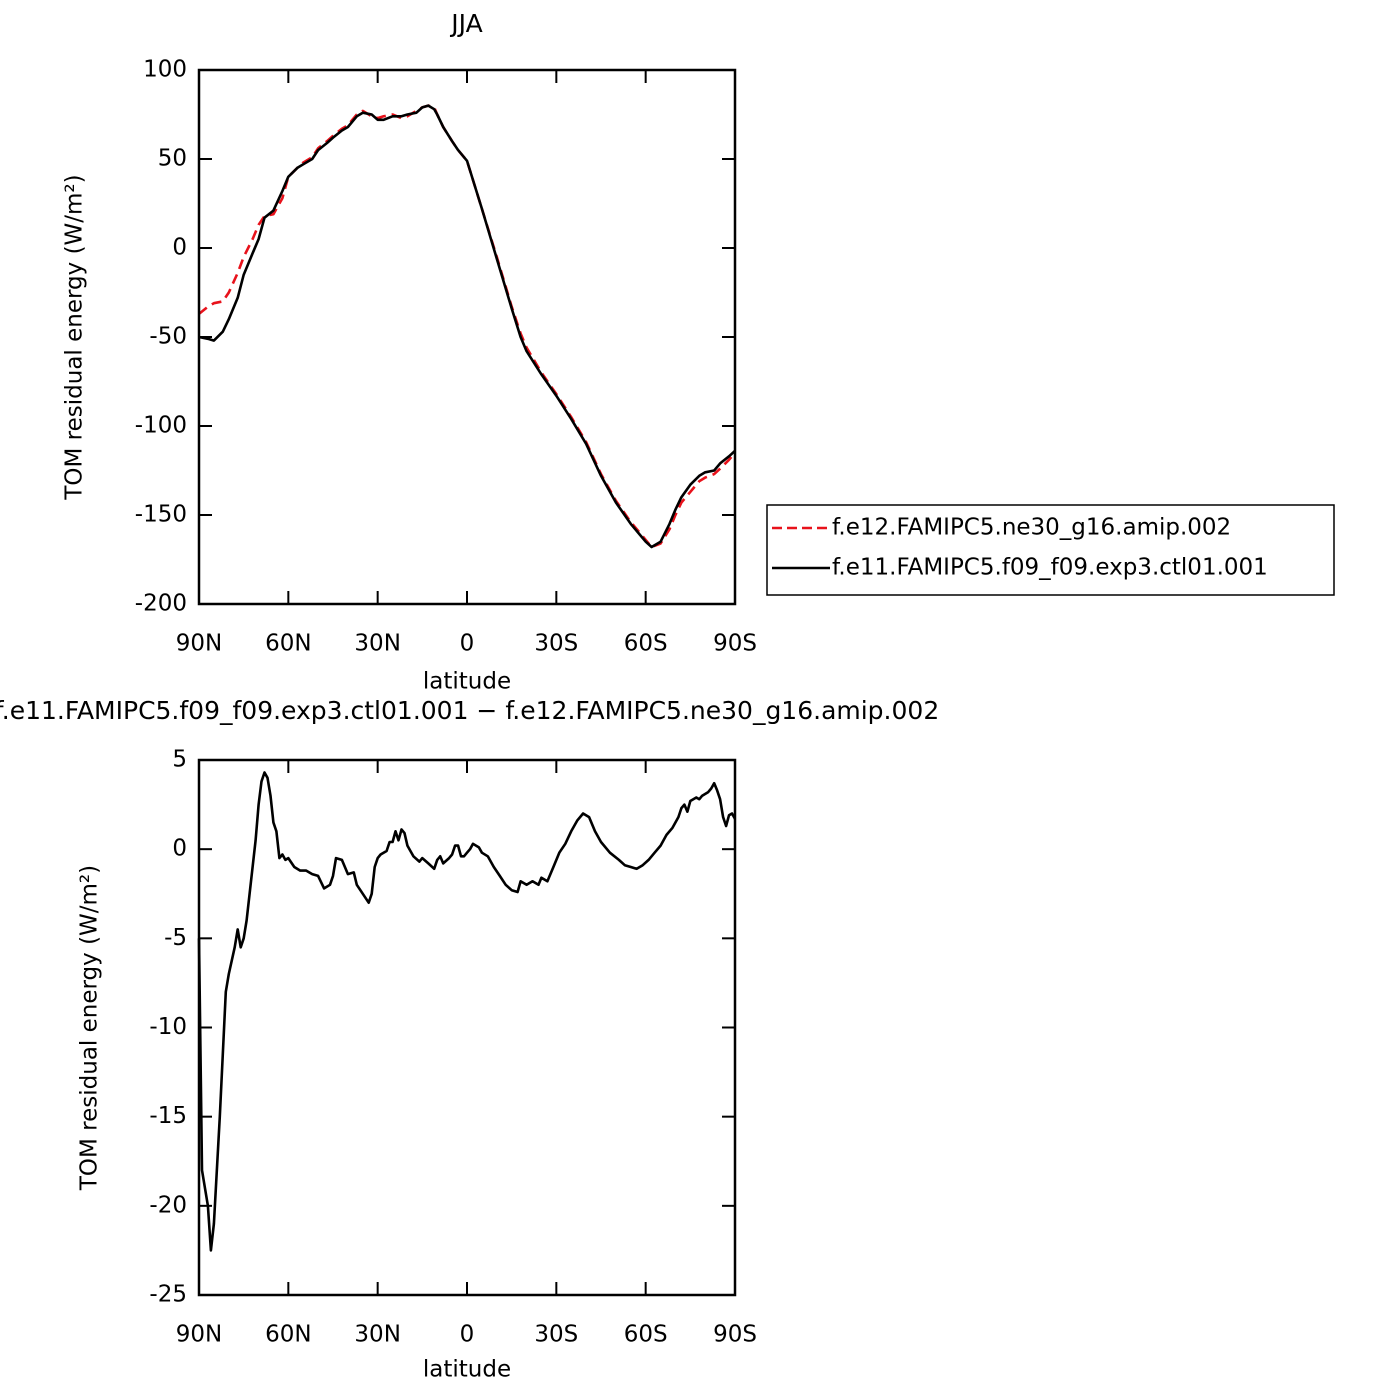 The height and width of the screenshot is (1391, 1394). Describe the element at coordinates (1050, 568) in the screenshot. I see `legend-label: f.e11.FAMIPC5.f09_f09.exp3.ctl01.001` at that location.